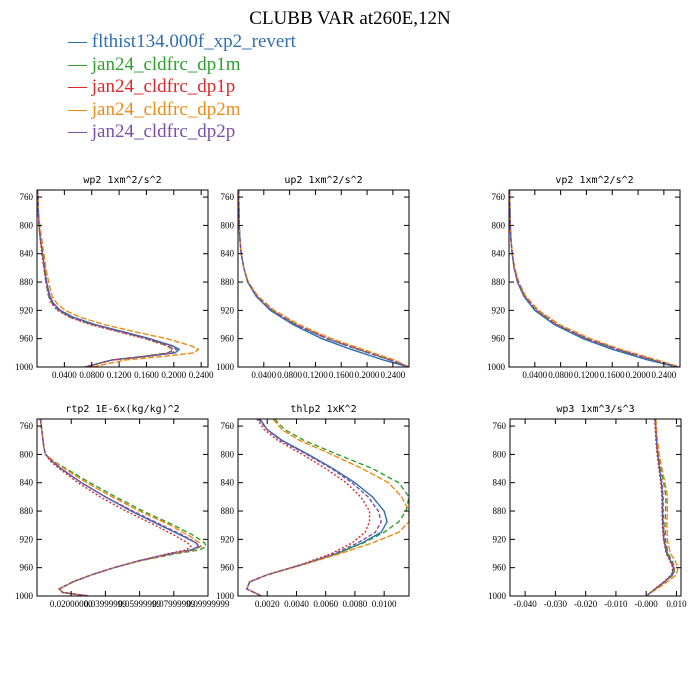 Image resolution: width=700 pixels, height=700 pixels. I want to click on x-tick-label: 0.0060, so click(325, 604).